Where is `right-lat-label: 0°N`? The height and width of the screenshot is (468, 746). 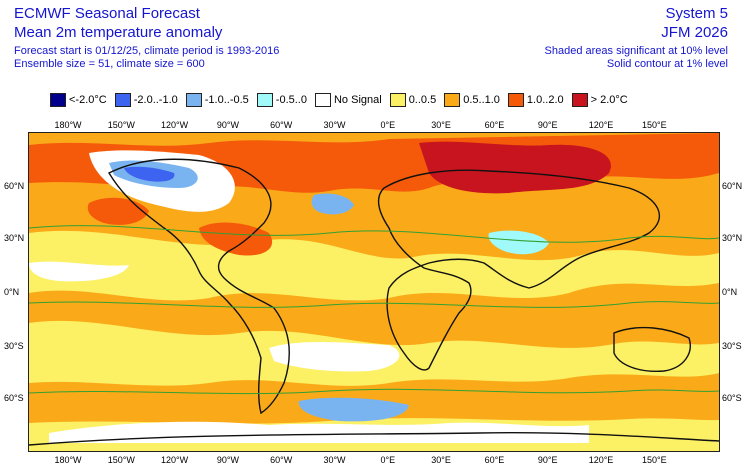 right-lat-label: 0°N is located at coordinates (730, 292).